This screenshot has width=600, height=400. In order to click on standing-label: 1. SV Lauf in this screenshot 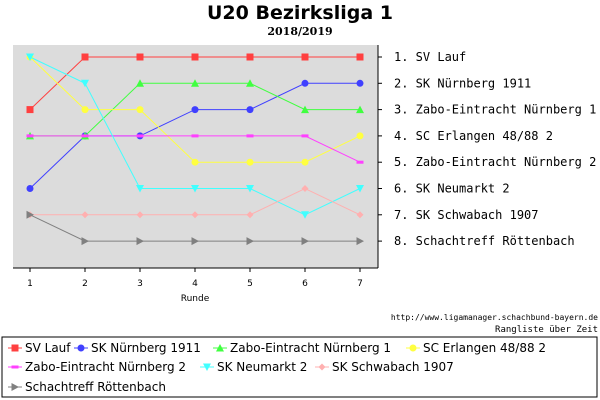, I will do `click(430, 57)`.